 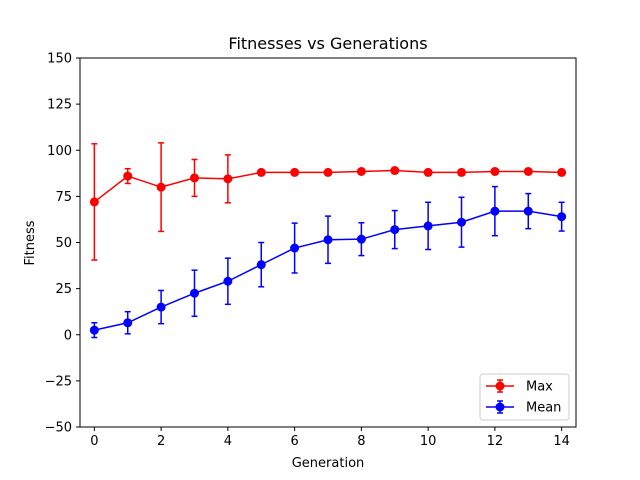 I want to click on legend: Max Mean, so click(x=524, y=397).